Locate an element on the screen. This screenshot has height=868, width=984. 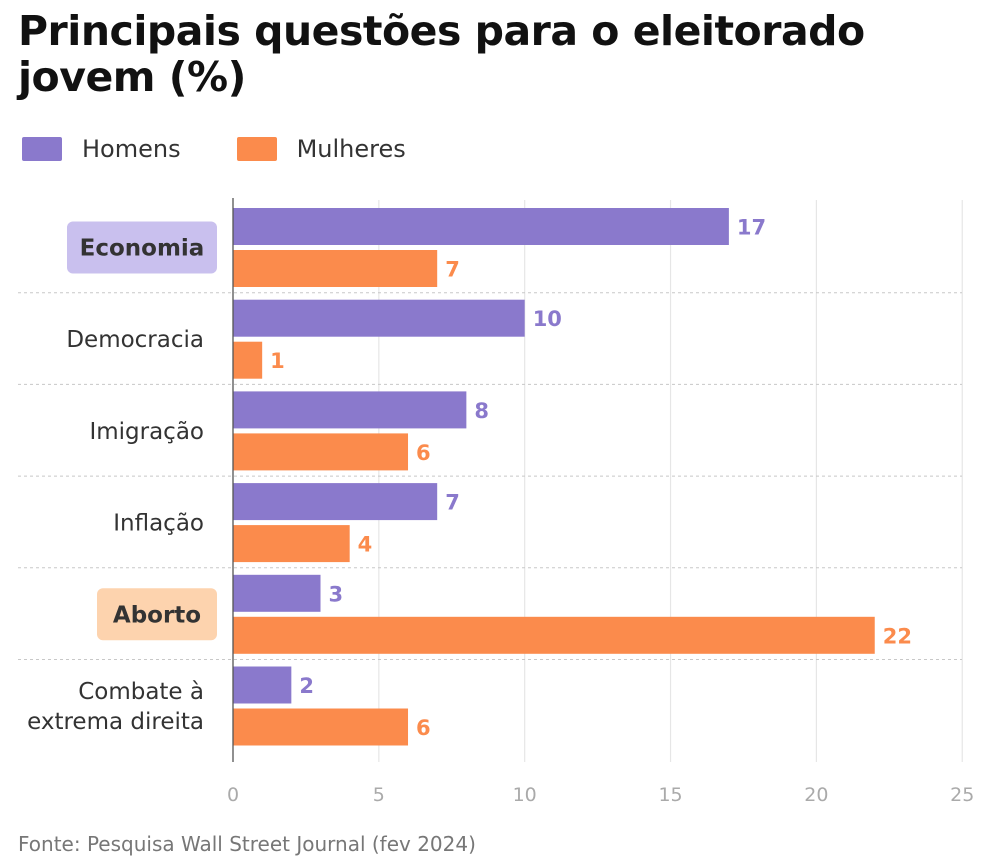
data-label-mulheres: 4 is located at coordinates (365, 545).